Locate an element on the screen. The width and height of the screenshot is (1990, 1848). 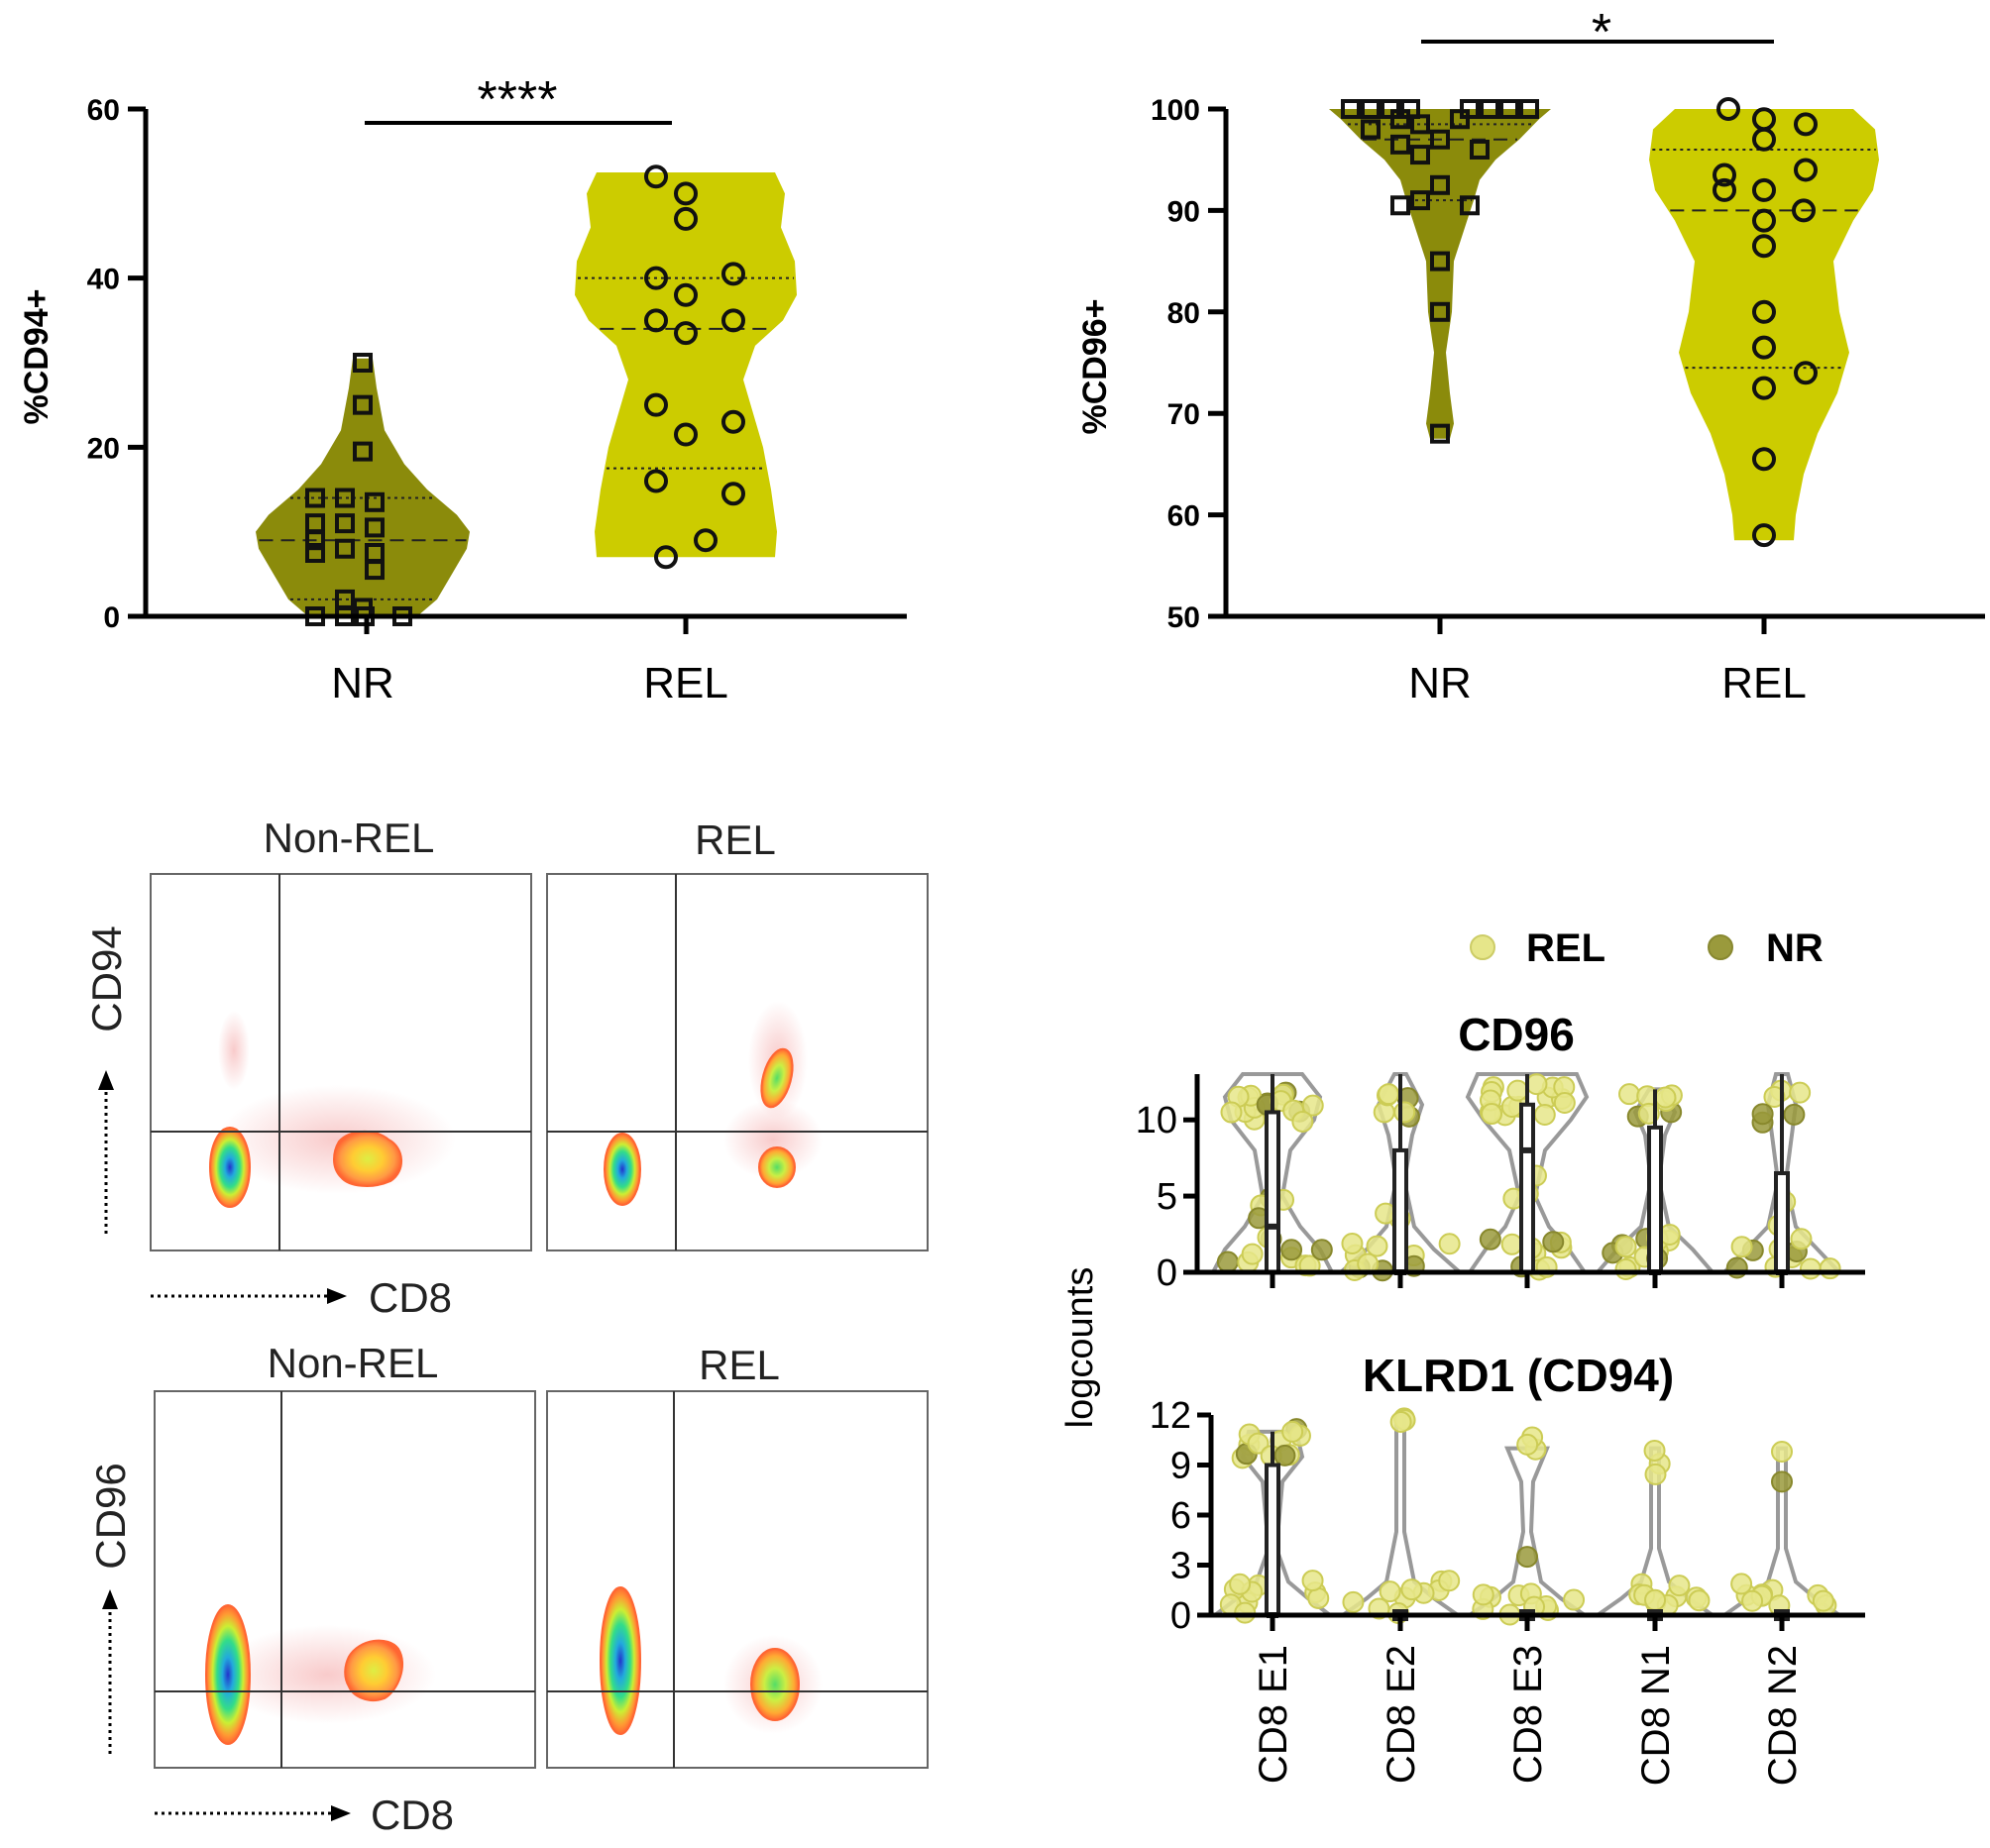
klrd1-logcounts-title: KLRD1 (CD94) is located at coordinates (1518, 1375).